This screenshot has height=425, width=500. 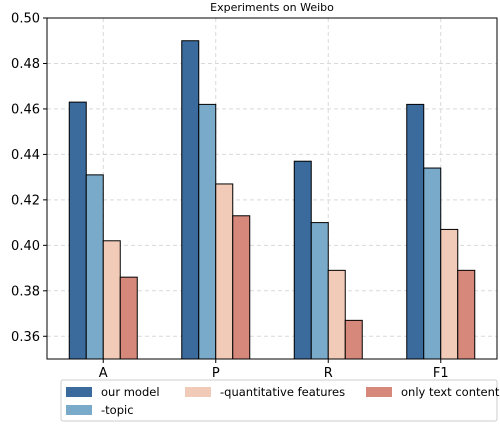 What do you see at coordinates (130, 392) in the screenshot?
I see `legend-label: our model` at bounding box center [130, 392].